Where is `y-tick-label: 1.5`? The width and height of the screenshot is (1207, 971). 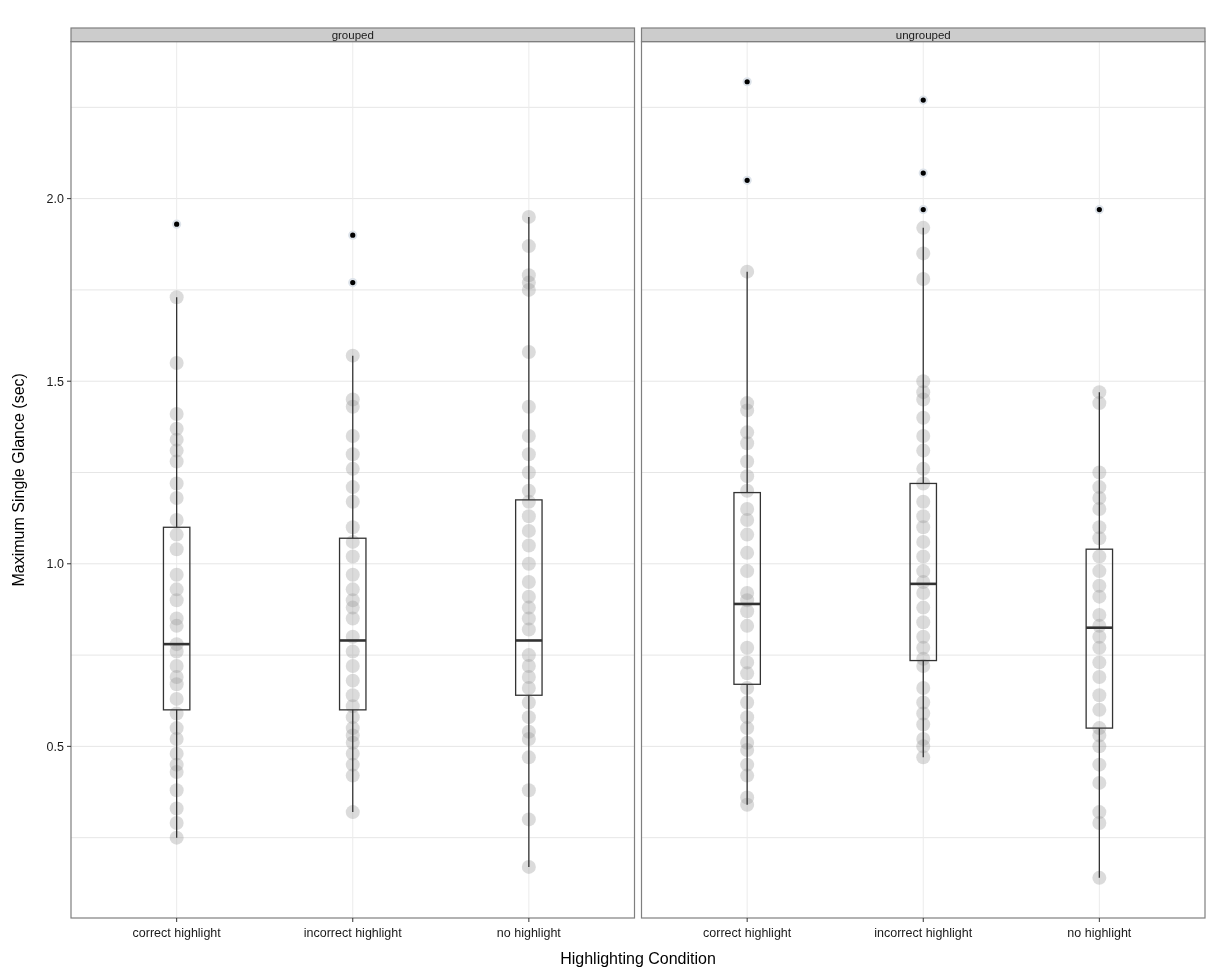
y-tick-label: 1.5 is located at coordinates (55, 381).